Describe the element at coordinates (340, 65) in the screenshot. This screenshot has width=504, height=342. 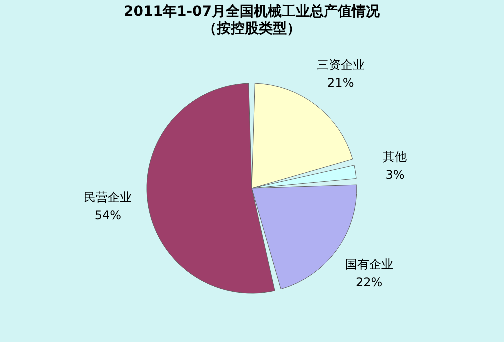
I see `slice-label: 三资企业` at that location.